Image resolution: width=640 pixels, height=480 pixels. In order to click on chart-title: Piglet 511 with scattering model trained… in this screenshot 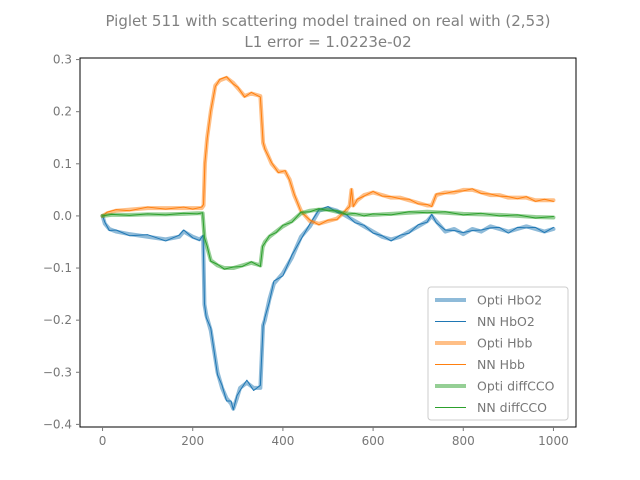, I will do `click(327, 21)`.